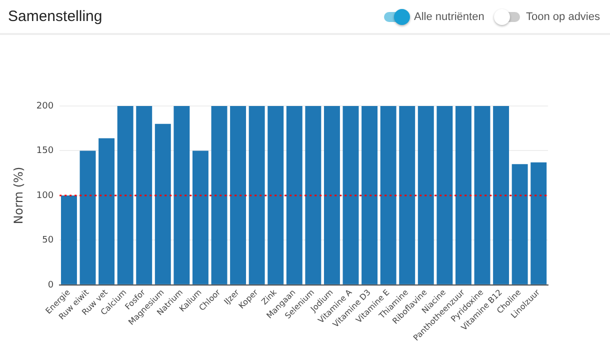 This screenshot has width=610, height=346. Describe the element at coordinates (48, 241) in the screenshot. I see `y-tick-label: 50` at that location.